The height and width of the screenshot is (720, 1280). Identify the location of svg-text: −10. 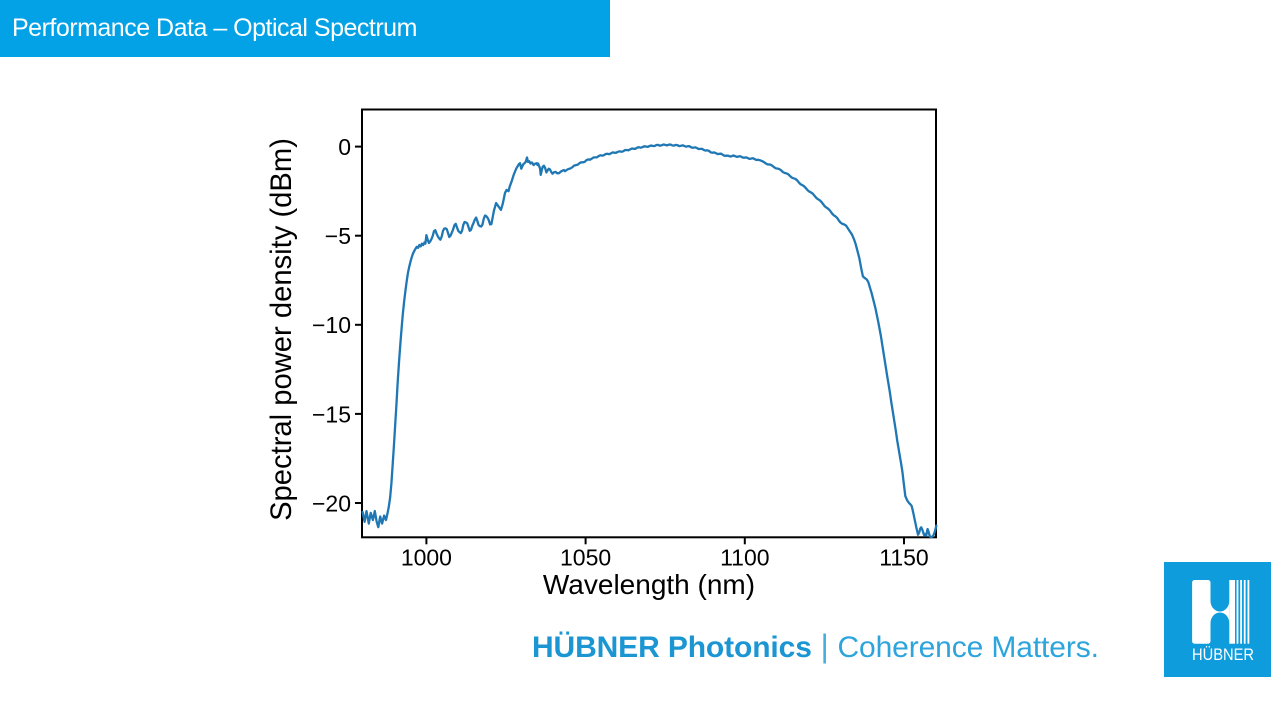
(331, 325).